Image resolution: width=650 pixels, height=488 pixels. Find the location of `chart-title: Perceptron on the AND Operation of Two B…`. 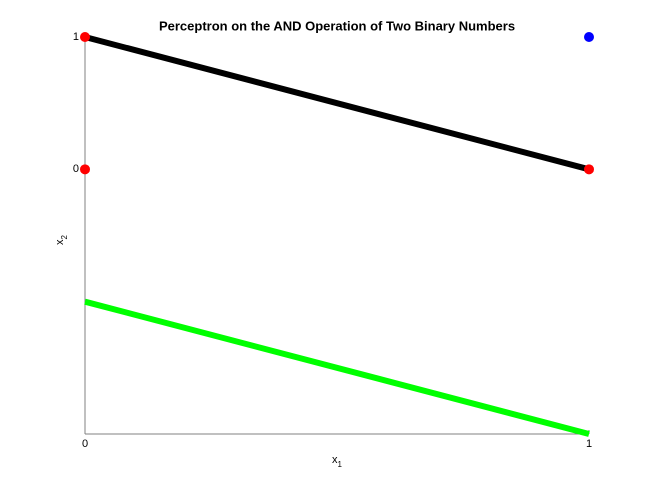

chart-title: Perceptron on the AND Operation of Two B… is located at coordinates (337, 25).